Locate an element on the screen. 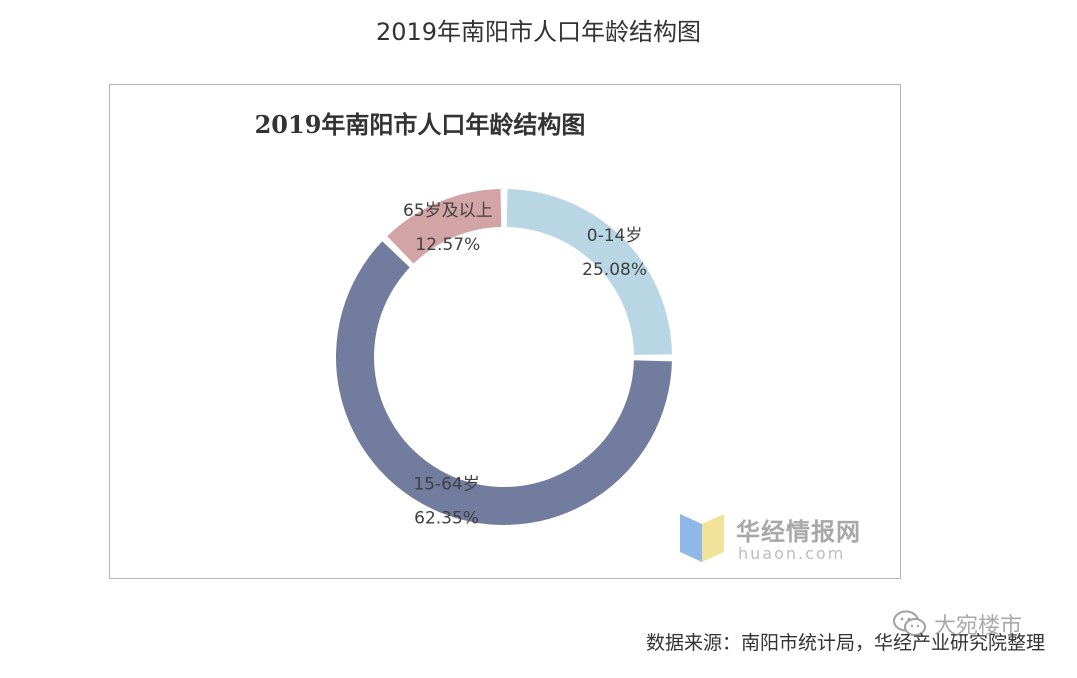 Image resolution: width=1077 pixels, height=678 pixels. slice-value-label: 25.08% is located at coordinates (614, 270).